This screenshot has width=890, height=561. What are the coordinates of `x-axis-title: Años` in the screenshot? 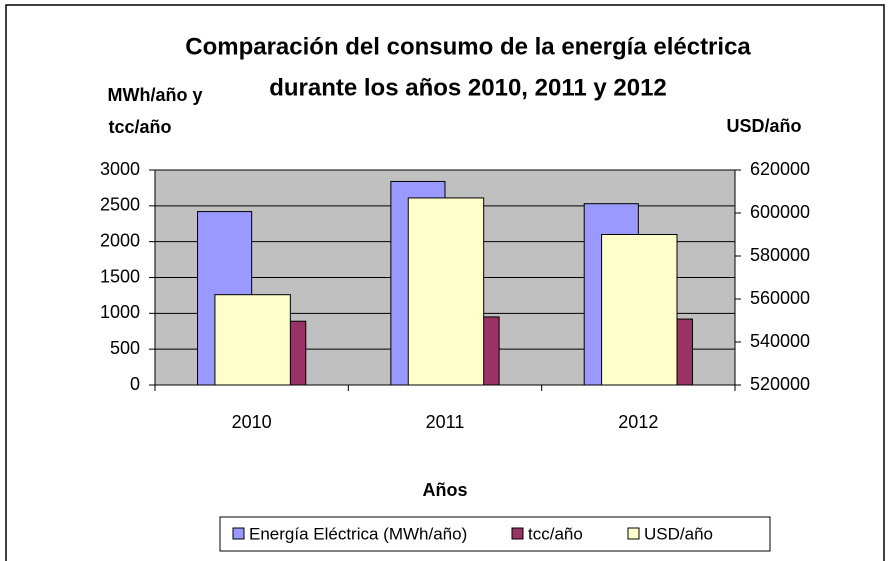 It's located at (445, 490).